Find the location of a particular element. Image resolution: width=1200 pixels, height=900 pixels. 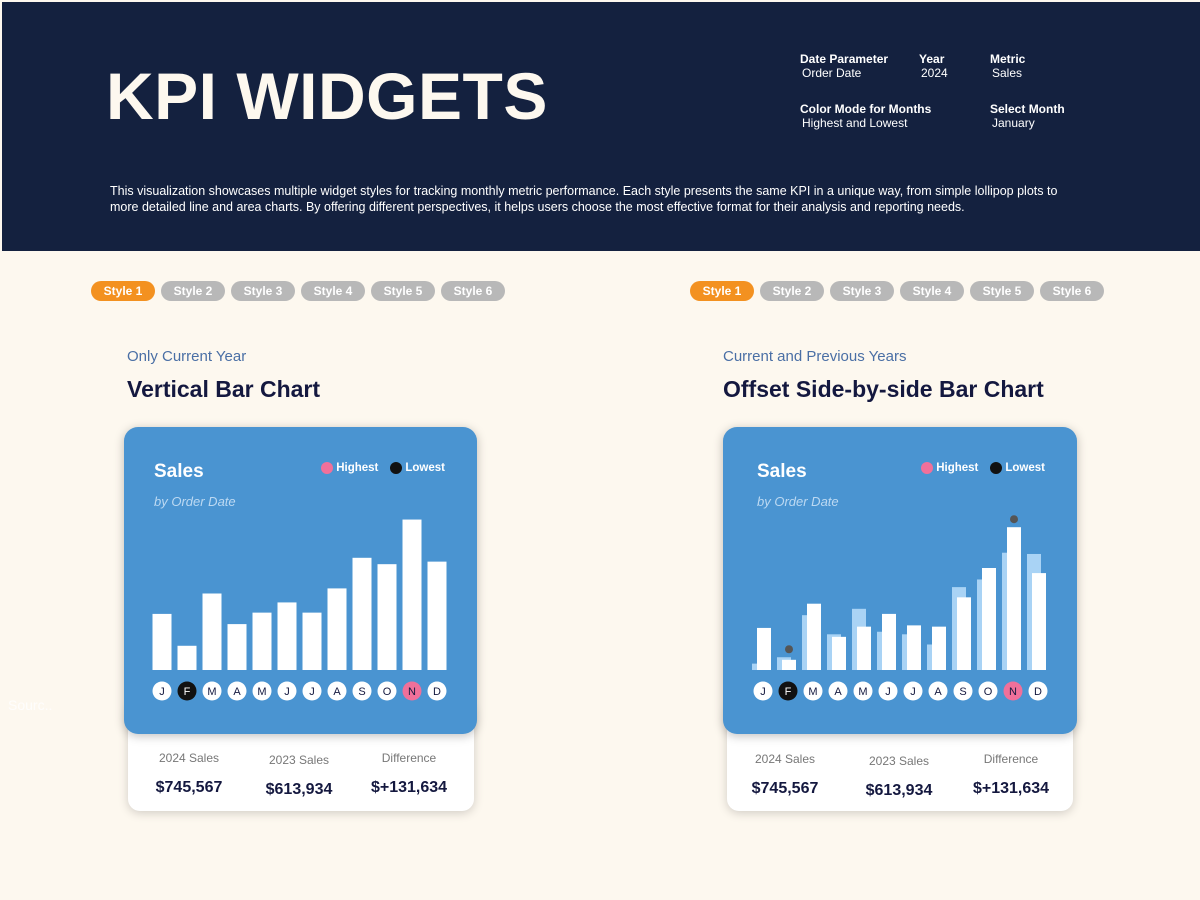

month-label: N is located at coordinates (1013, 692).